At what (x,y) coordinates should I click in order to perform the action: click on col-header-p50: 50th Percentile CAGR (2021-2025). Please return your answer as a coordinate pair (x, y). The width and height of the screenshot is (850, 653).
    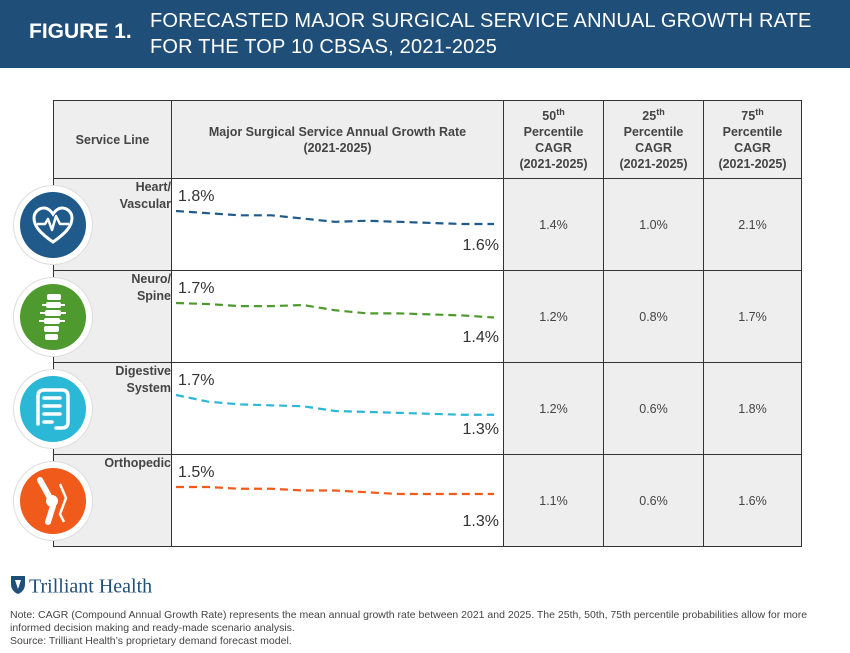
    Looking at the image, I should click on (553, 139).